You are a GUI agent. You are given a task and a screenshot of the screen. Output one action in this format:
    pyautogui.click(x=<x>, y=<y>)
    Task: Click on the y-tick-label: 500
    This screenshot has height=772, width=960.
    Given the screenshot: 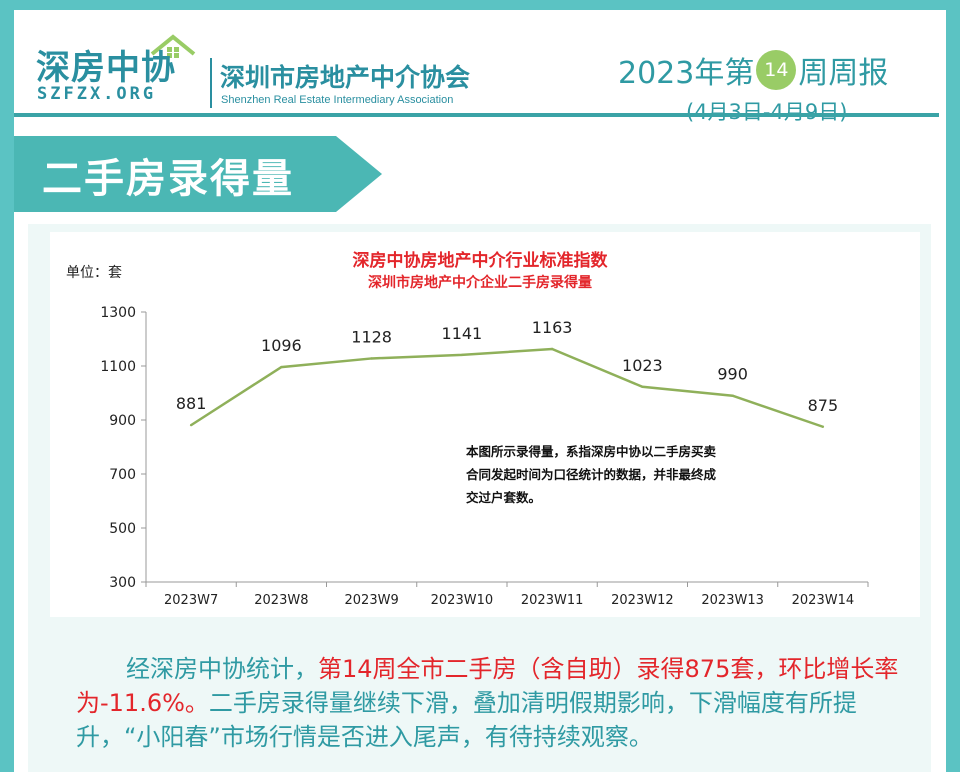 What is the action you would take?
    pyautogui.click(x=122, y=529)
    